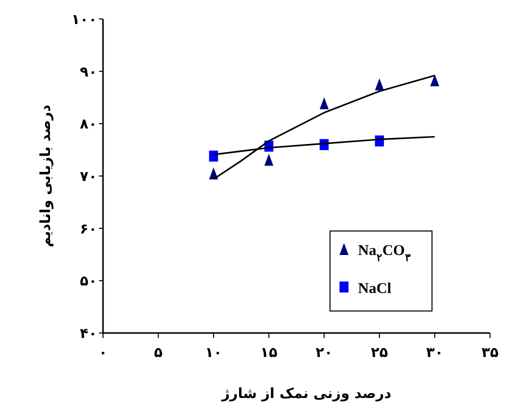 This screenshot has height=412, width=508. What do you see at coordinates (269, 353) in the screenshot?
I see `x-tick-label: ۱۵` at bounding box center [269, 353].